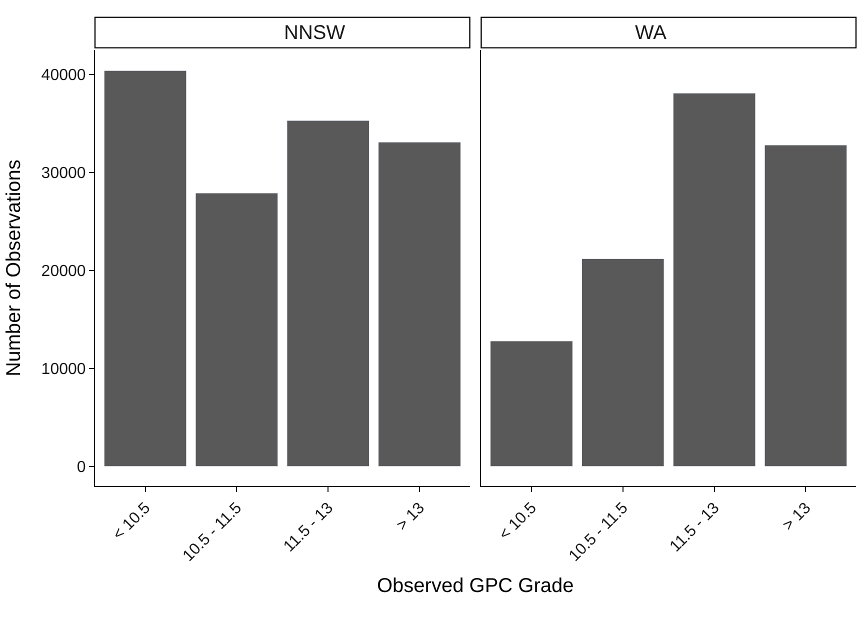 This screenshot has height=626, width=866. I want to click on chart-title: WA, so click(651, 33).